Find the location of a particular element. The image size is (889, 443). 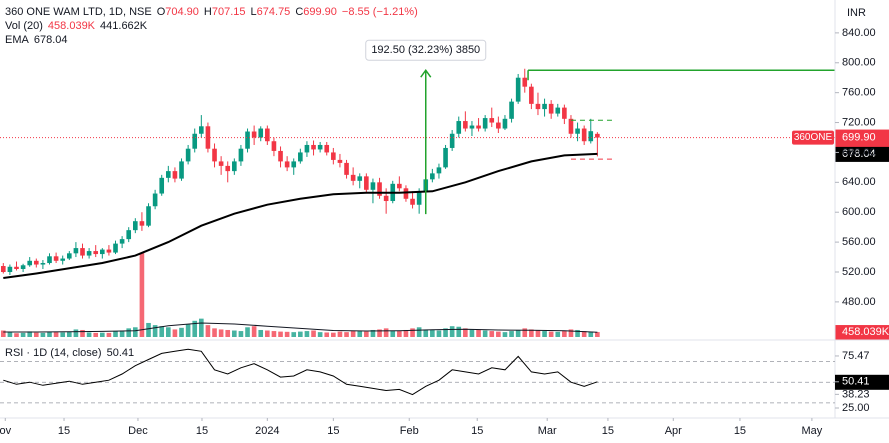

volume-ma is located at coordinates (300, 327).